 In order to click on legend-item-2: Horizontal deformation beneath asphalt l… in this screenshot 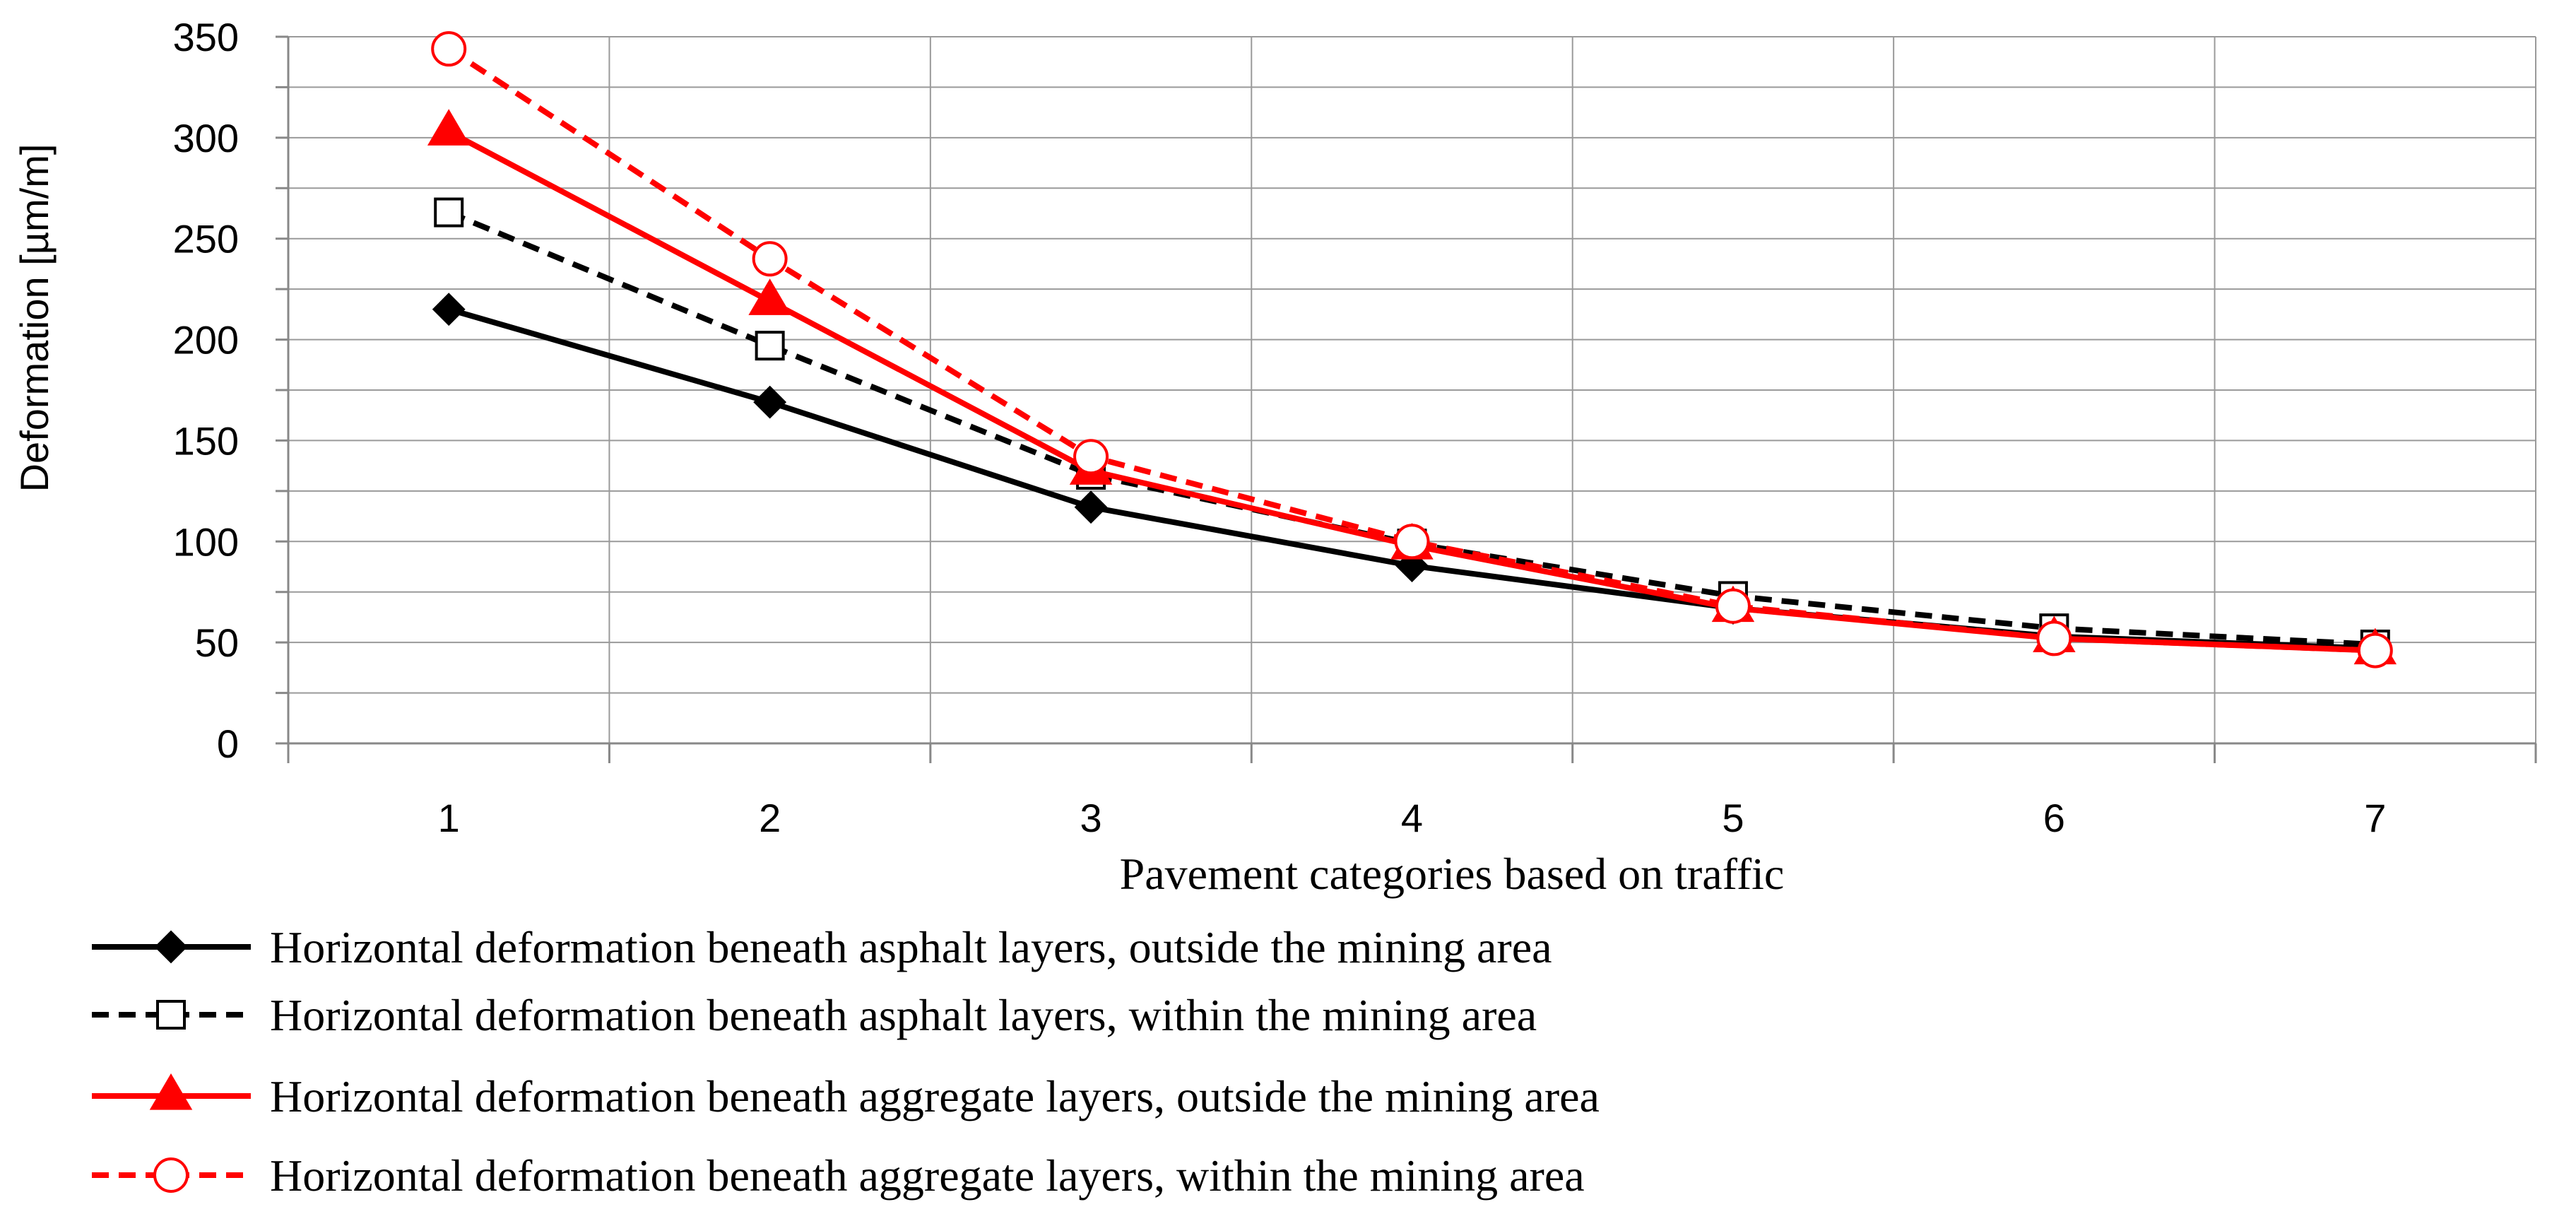, I will do `click(814, 1015)`.